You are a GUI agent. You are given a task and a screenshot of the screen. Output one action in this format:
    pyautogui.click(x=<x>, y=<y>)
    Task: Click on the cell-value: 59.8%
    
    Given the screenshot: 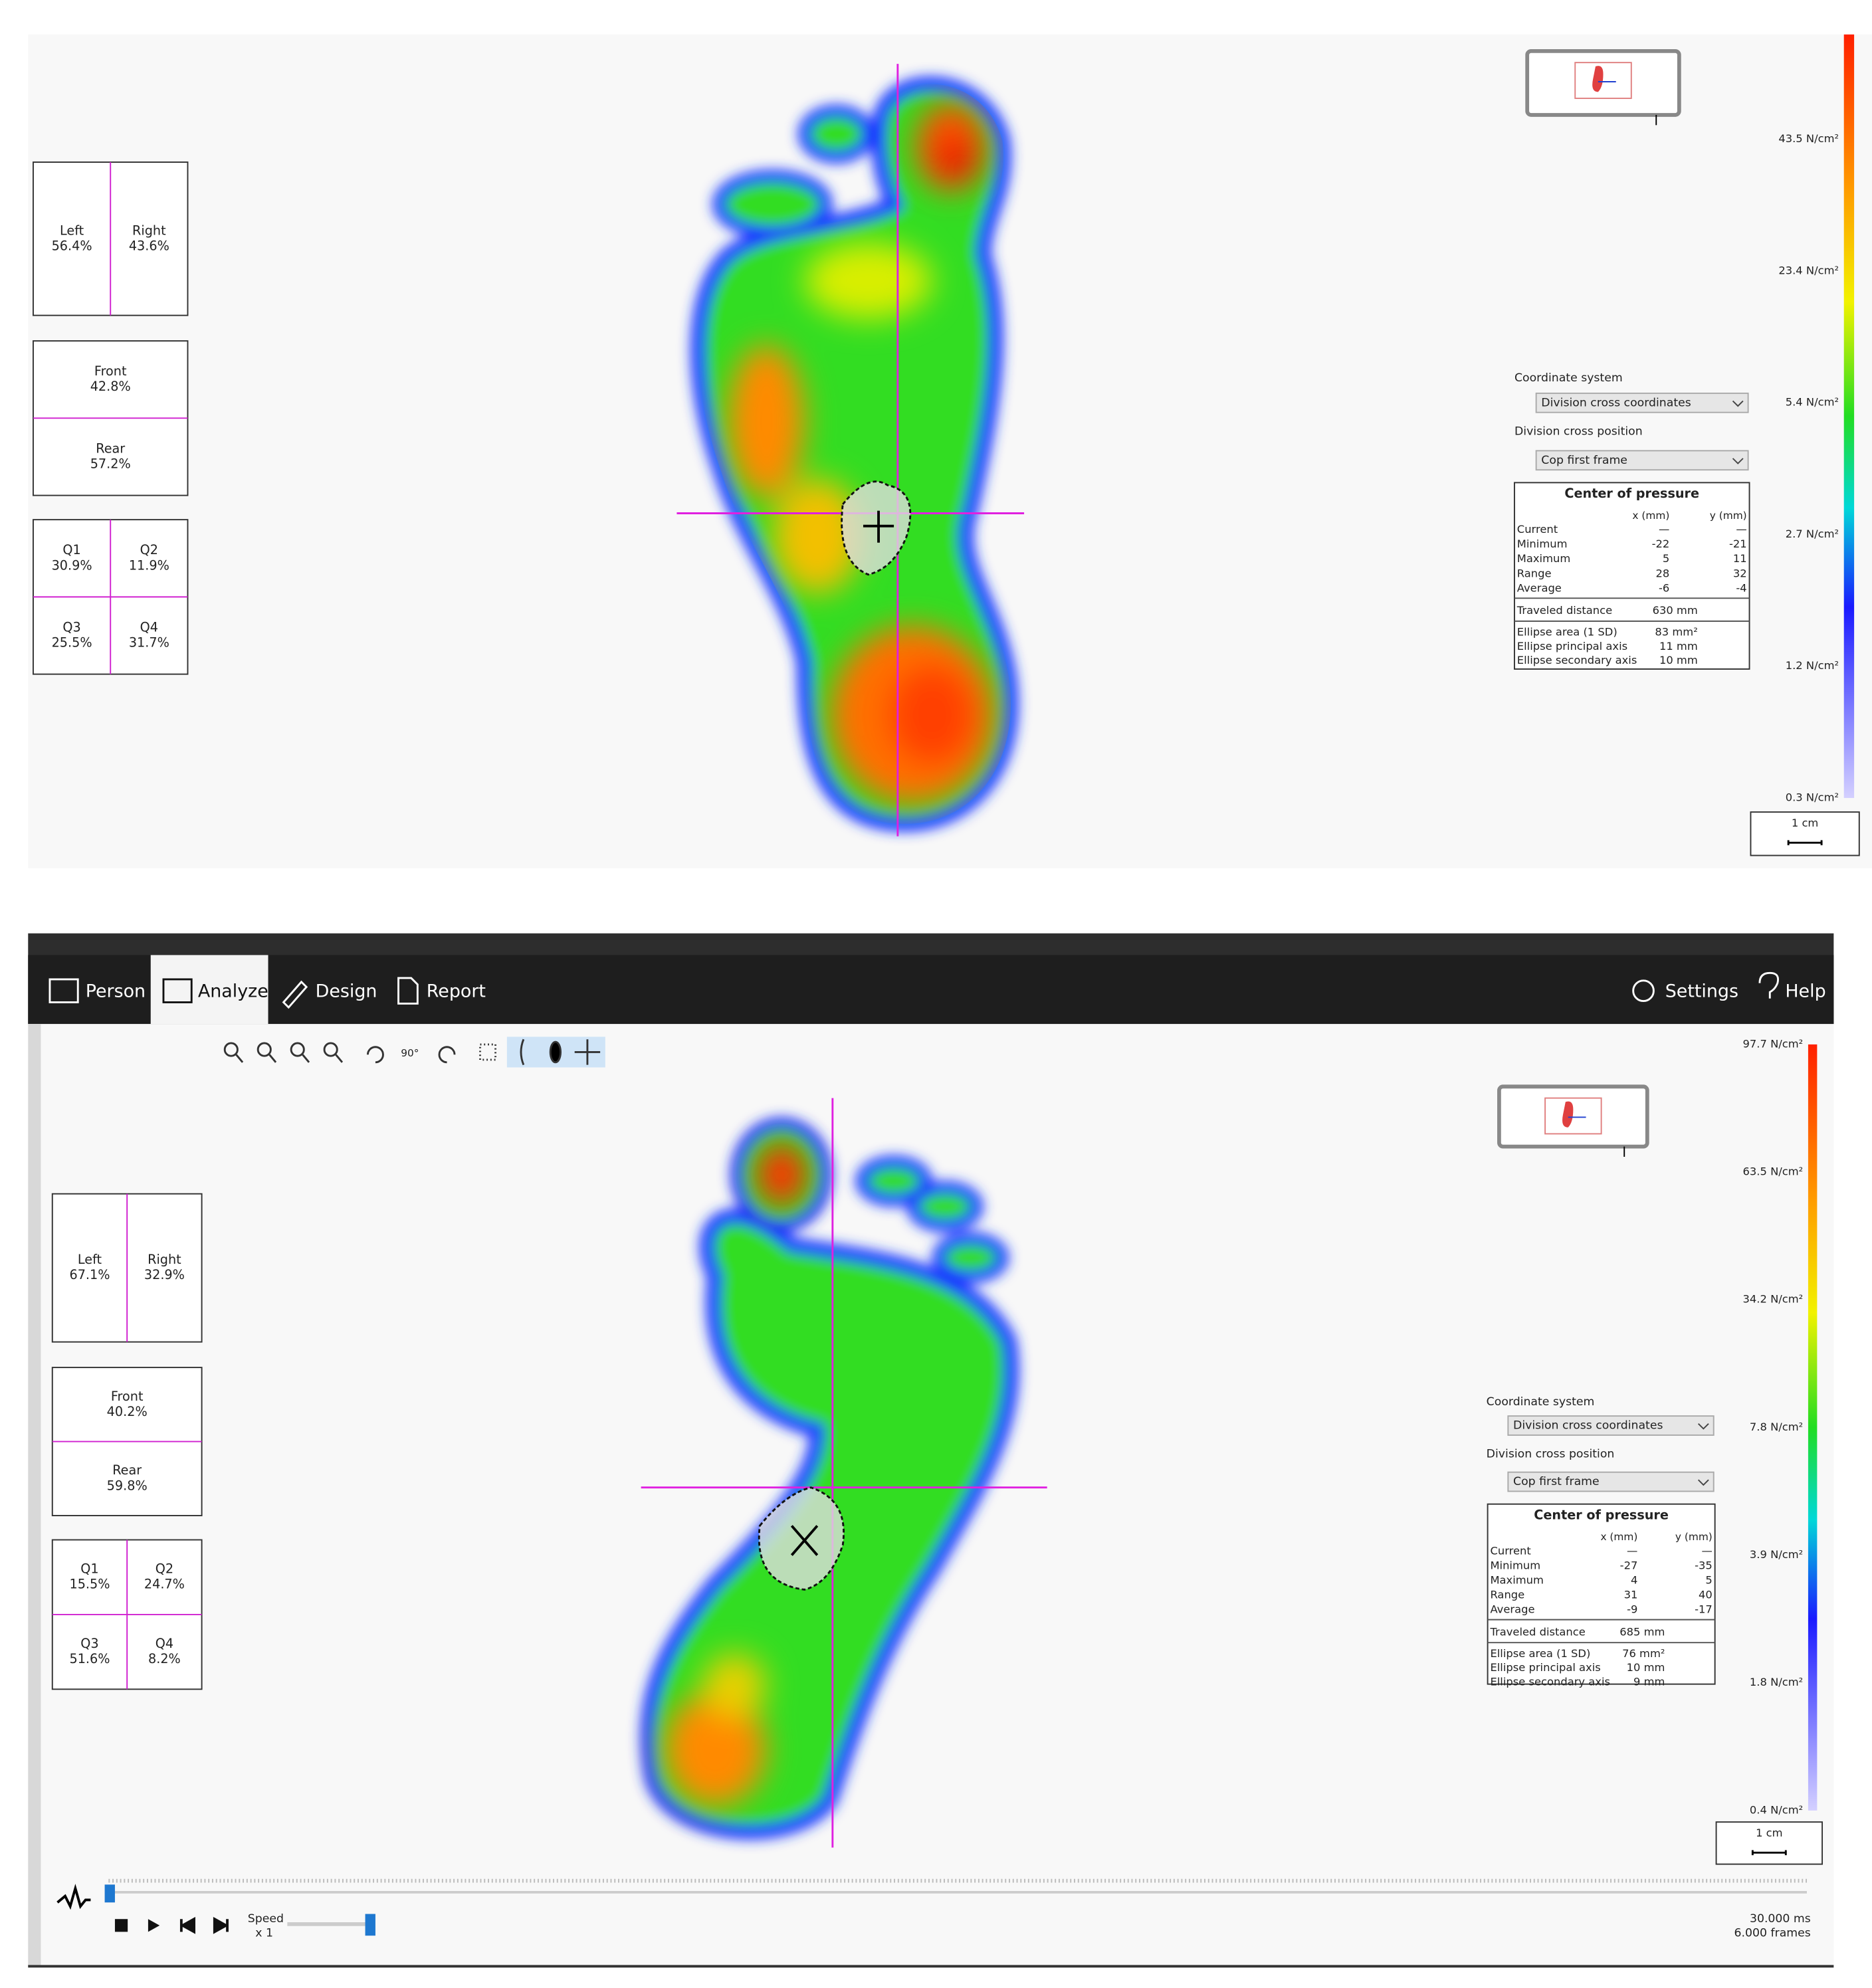 What is the action you would take?
    pyautogui.click(x=127, y=1485)
    